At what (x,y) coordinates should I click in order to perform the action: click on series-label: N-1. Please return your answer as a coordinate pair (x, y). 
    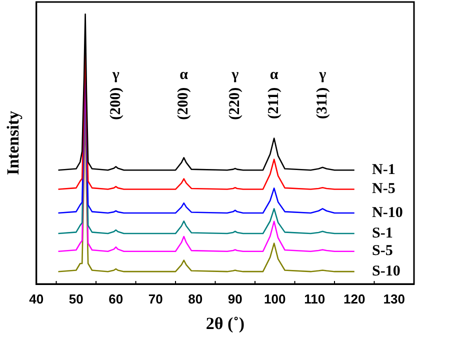
    Looking at the image, I should click on (384, 170).